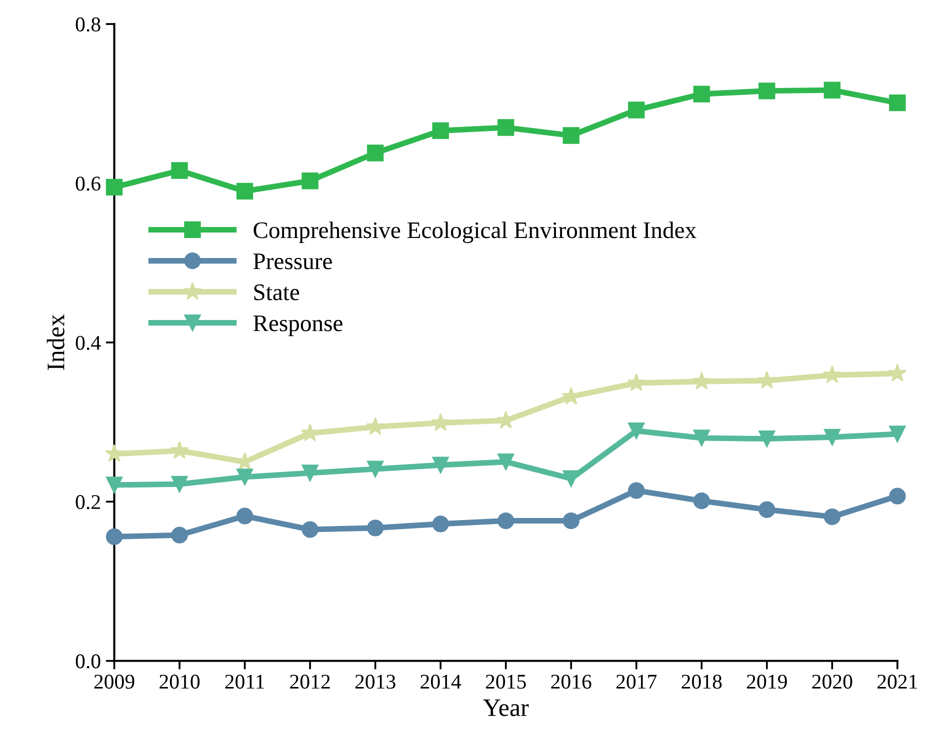  What do you see at coordinates (88, 502) in the screenshot?
I see `y-tick-label: 0.2` at bounding box center [88, 502].